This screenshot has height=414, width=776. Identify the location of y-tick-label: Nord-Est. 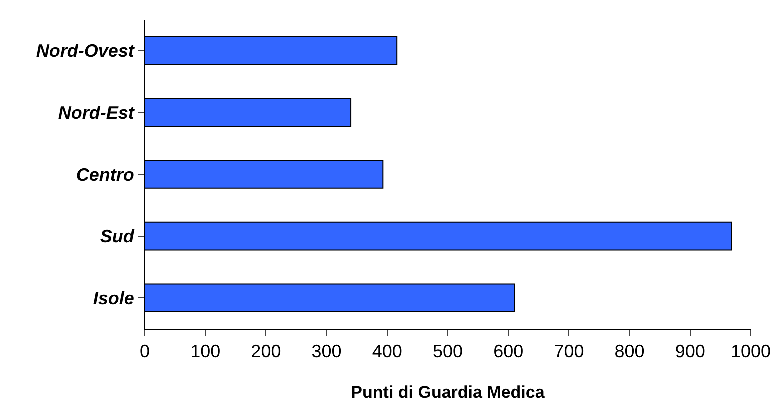
(97, 113).